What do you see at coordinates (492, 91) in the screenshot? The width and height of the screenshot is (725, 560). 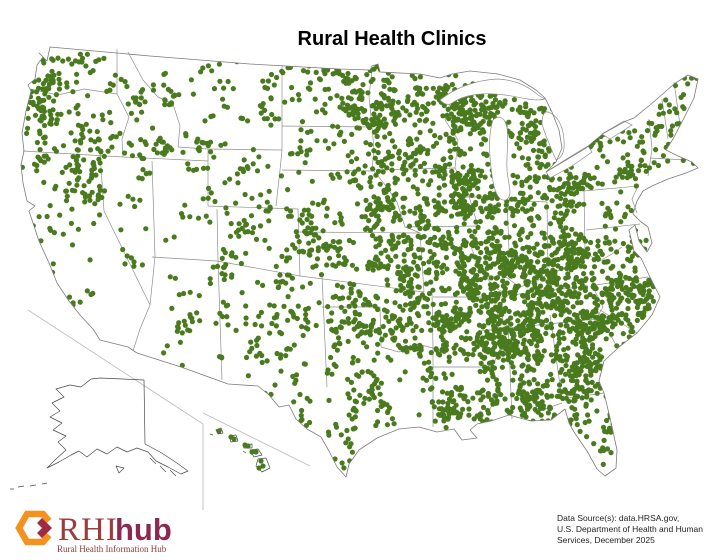 I see `lake-superior` at bounding box center [492, 91].